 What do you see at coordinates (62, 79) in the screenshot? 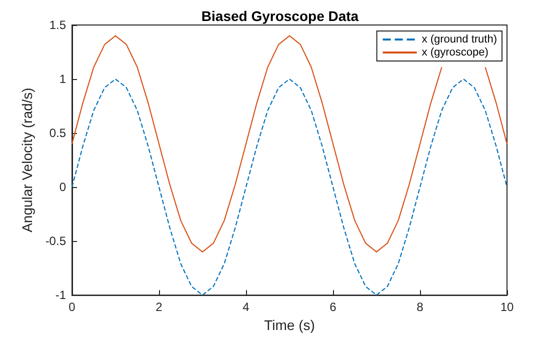
I see `y-tick-label: 1` at bounding box center [62, 79].